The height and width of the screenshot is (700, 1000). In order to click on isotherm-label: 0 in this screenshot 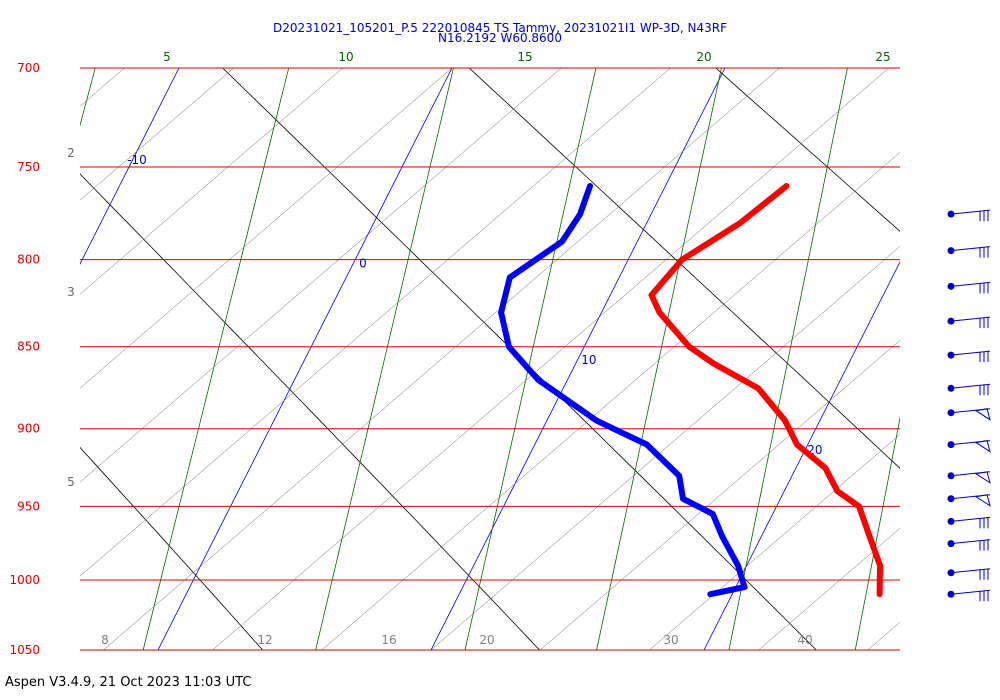, I will do `click(363, 263)`.